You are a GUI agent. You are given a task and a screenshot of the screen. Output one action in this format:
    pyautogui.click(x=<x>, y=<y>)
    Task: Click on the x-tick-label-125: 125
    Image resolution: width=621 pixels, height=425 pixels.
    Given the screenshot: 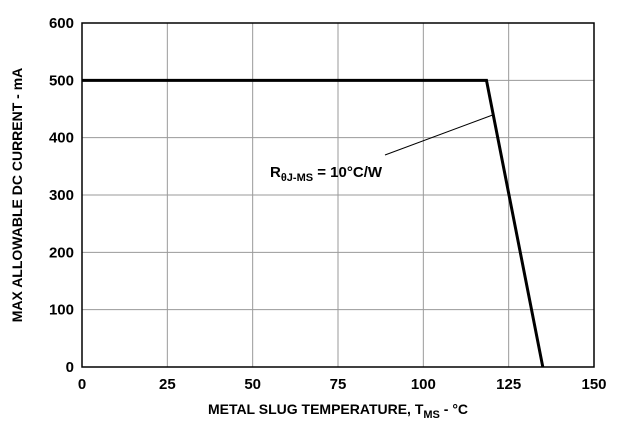 What is the action you would take?
    pyautogui.click(x=508, y=384)
    